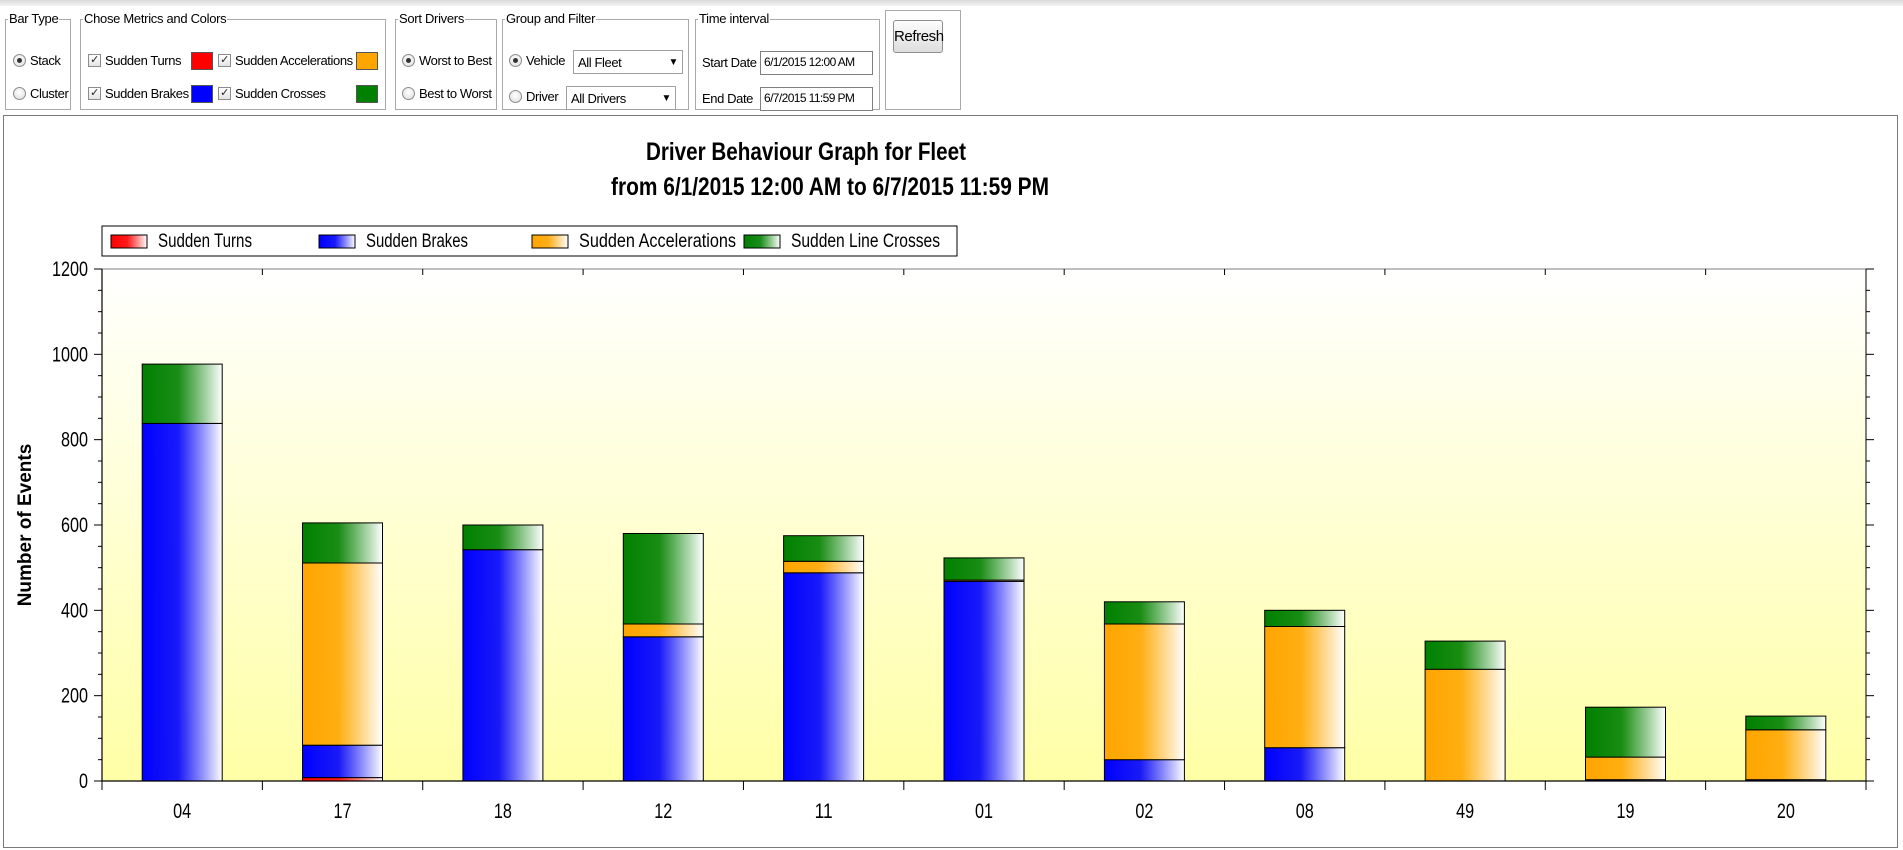 Image resolution: width=1903 pixels, height=850 pixels. What do you see at coordinates (408, 93) in the screenshot?
I see `best-to-worst-radio` at bounding box center [408, 93].